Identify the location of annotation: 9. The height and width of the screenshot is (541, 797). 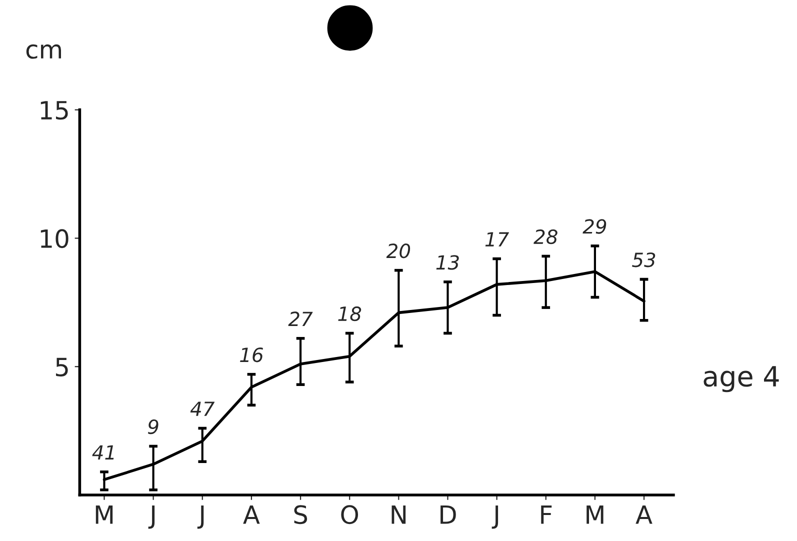
(153, 426).